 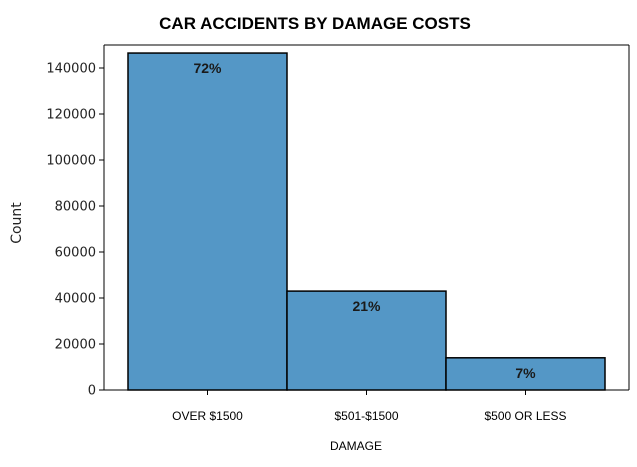 I want to click on y-tick-label: 0, so click(x=92, y=391).